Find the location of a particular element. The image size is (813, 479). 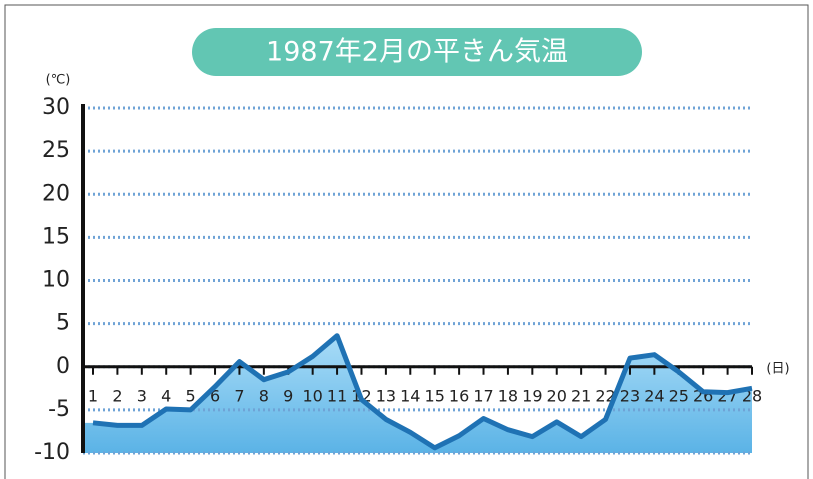

x-tick-label: 24 is located at coordinates (654, 395).